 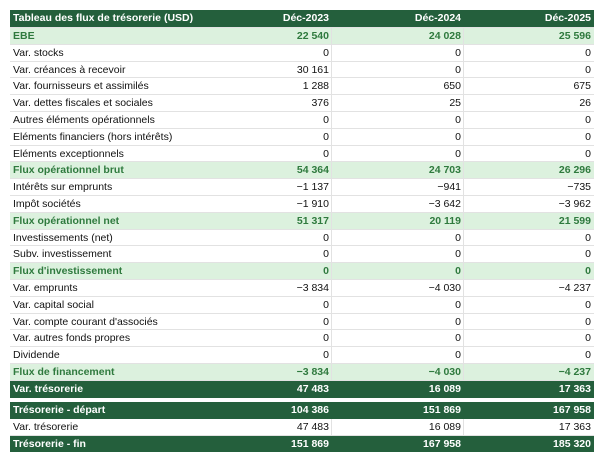 I want to click on table-row: Autres éléments opérationnels 0 0 0, so click(x=302, y=120).